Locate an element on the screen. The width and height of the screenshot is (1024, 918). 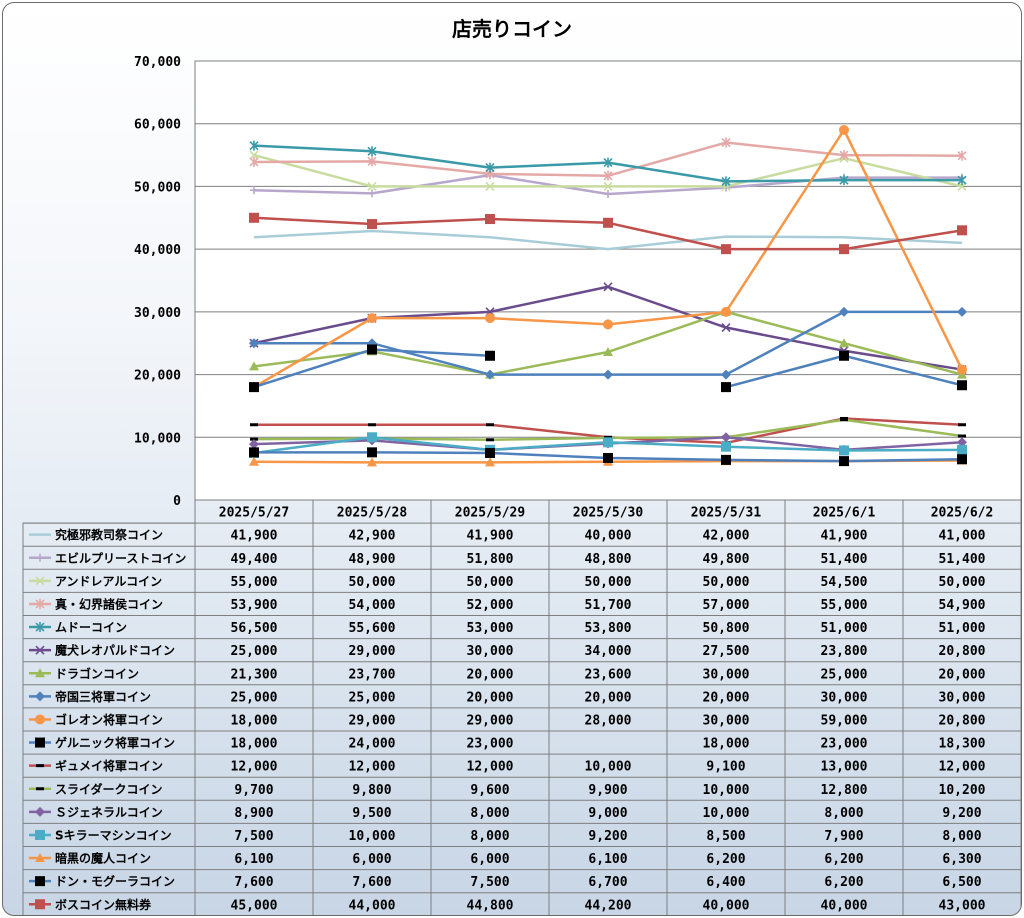
y-tick-label: 70,000 is located at coordinates (157, 62).